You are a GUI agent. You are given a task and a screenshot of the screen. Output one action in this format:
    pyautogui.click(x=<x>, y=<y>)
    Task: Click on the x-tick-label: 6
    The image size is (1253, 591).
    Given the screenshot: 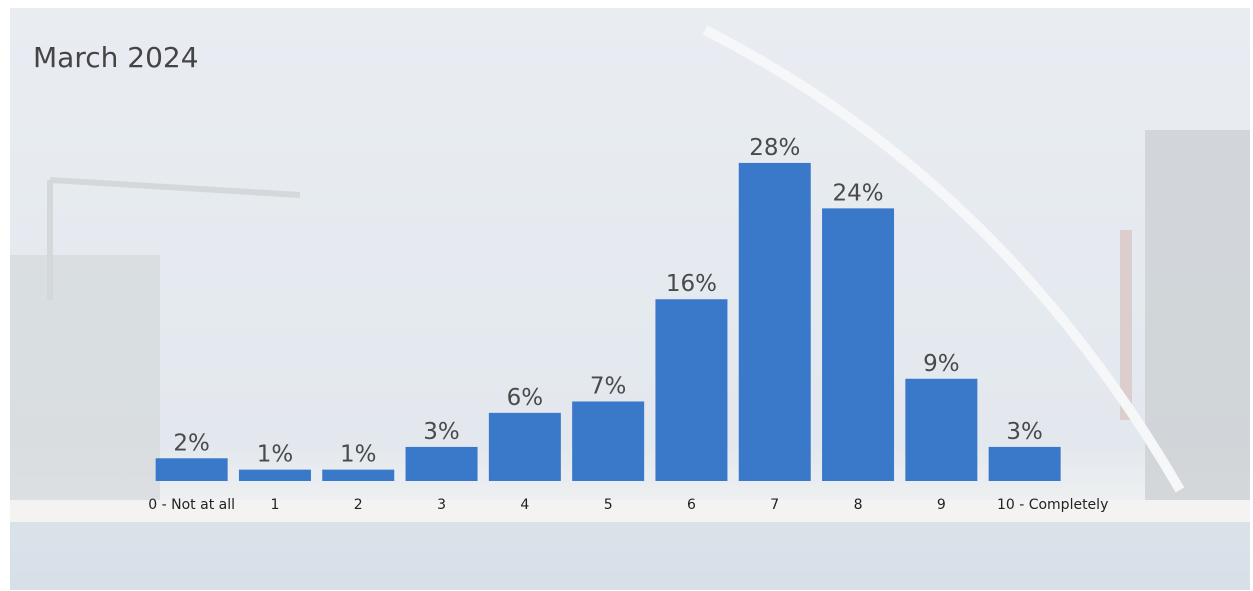 What is the action you would take?
    pyautogui.click(x=691, y=505)
    